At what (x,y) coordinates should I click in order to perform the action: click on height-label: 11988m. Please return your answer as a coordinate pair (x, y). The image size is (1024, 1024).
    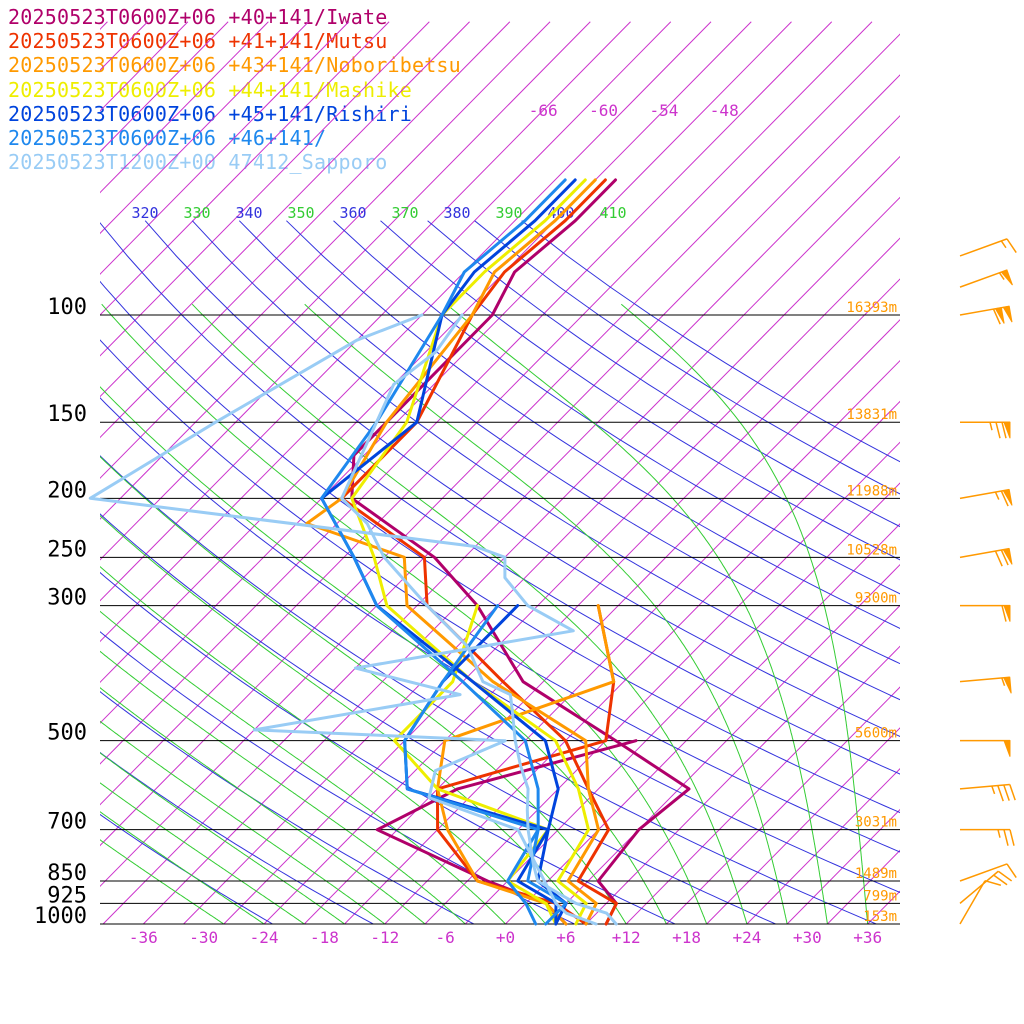
    Looking at the image, I should click on (871, 491).